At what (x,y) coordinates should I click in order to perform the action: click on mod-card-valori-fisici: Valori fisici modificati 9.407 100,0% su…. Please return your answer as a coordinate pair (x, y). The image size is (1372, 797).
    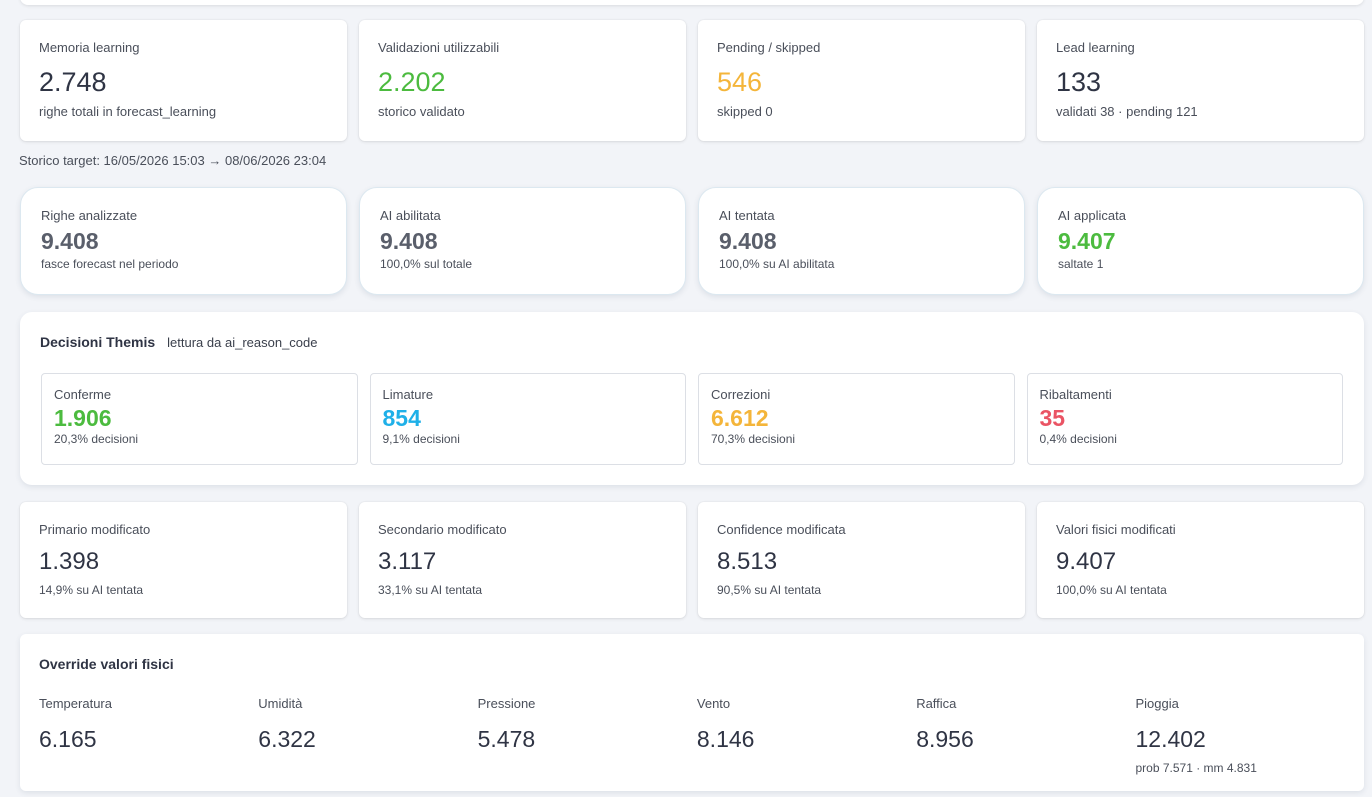
    Looking at the image, I should click on (1200, 560).